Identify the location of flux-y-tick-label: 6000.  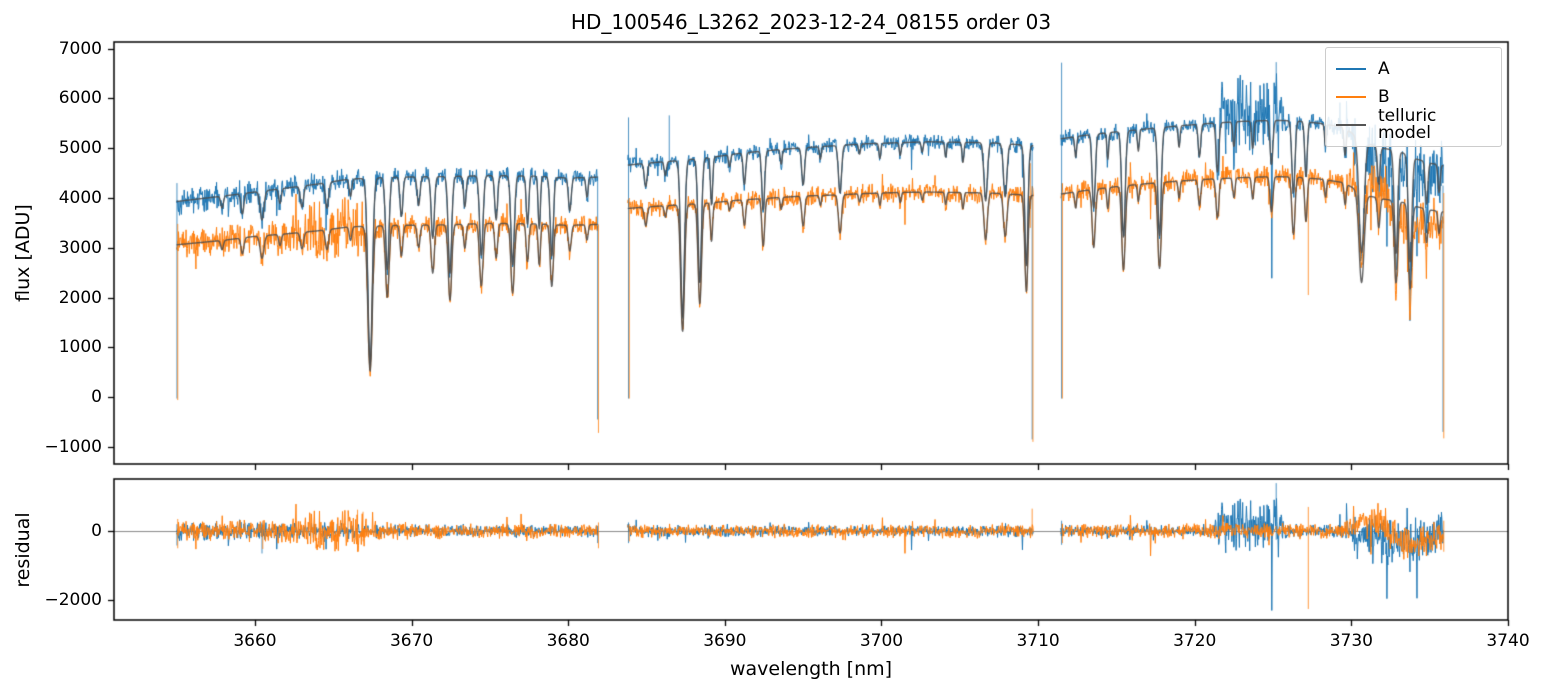
(80, 98).